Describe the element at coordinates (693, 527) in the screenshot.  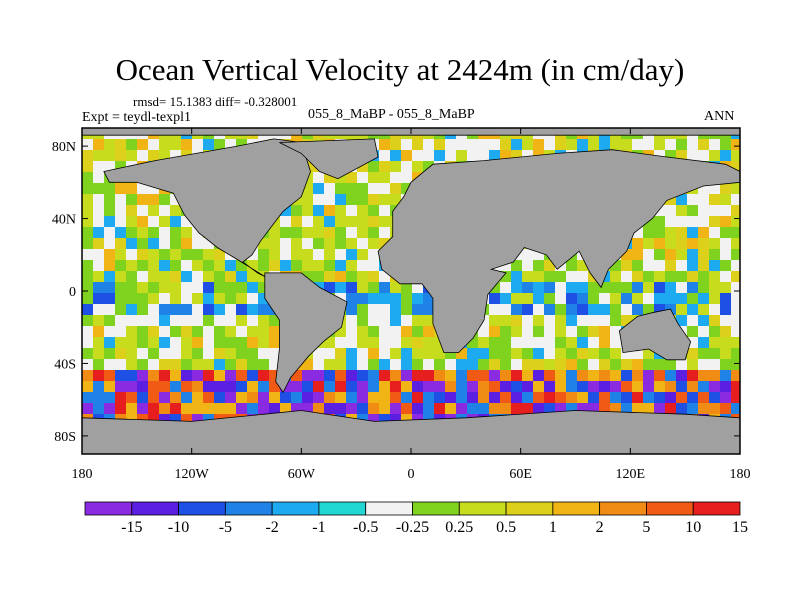
I see `colorbar-label: 10` at that location.